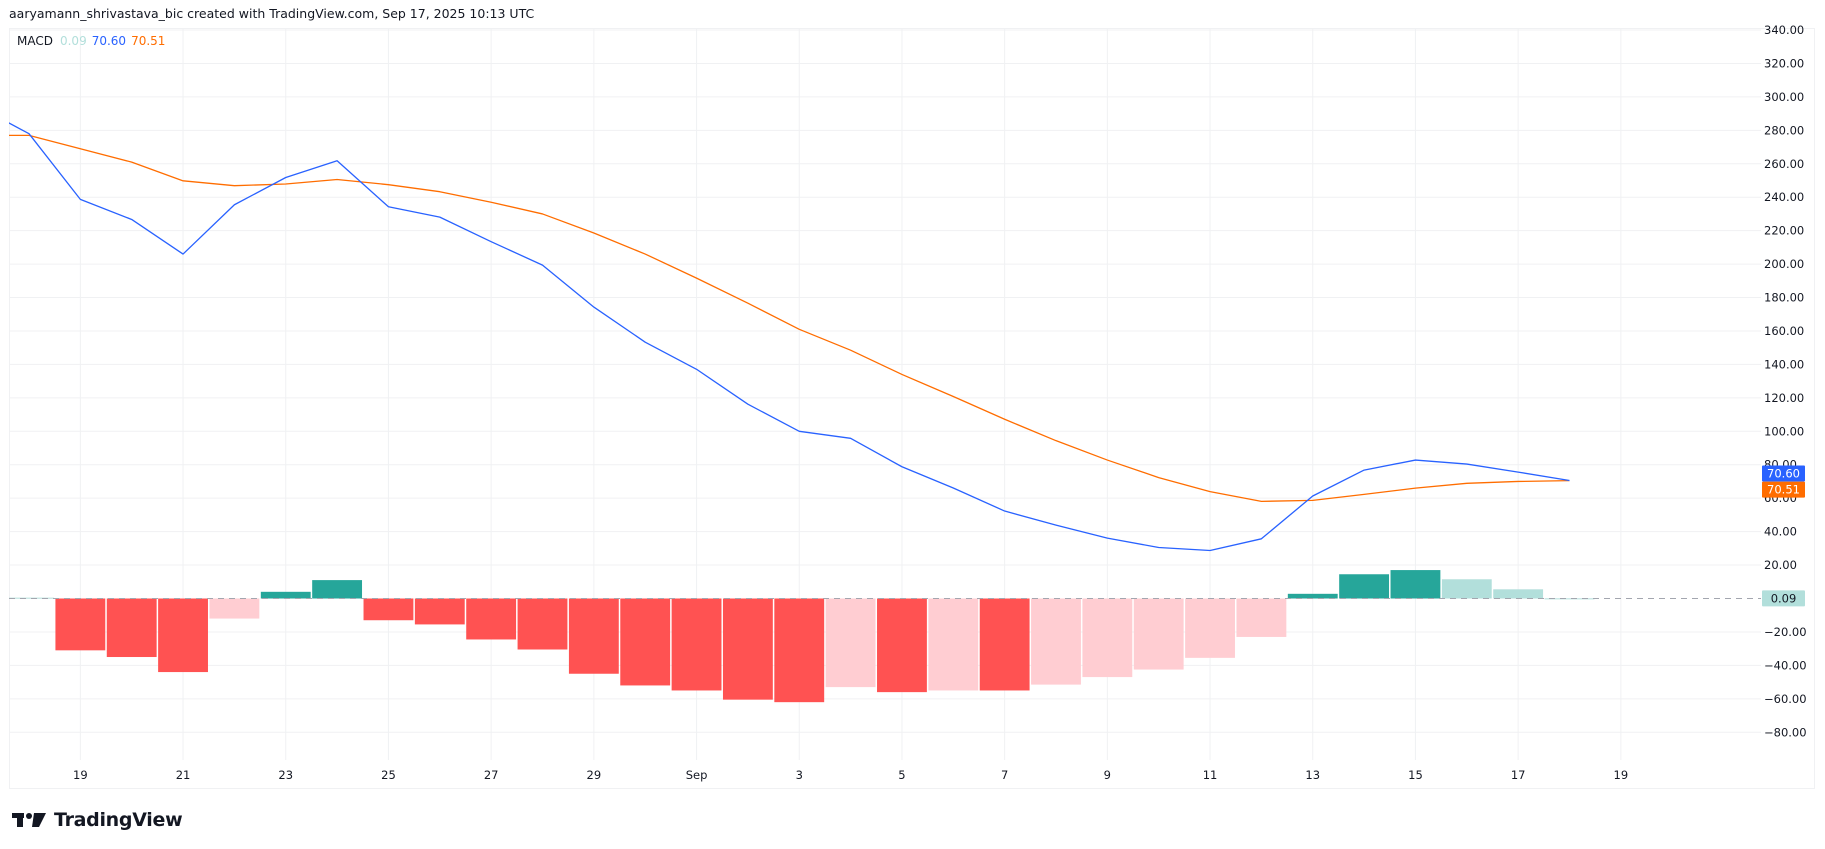 This screenshot has height=849, width=1825. What do you see at coordinates (1784, 264) in the screenshot?
I see `price-axis-tick: 200.00` at bounding box center [1784, 264].